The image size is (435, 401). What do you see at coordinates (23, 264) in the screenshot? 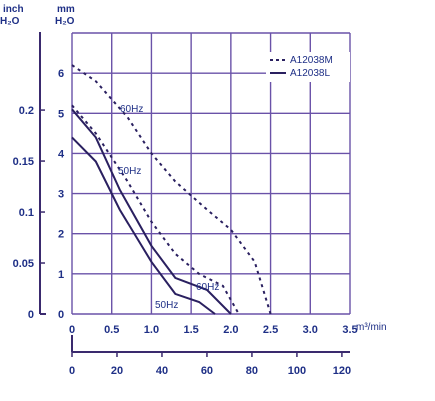
I see `y-inch-tick-label: 0.05` at bounding box center [23, 264].